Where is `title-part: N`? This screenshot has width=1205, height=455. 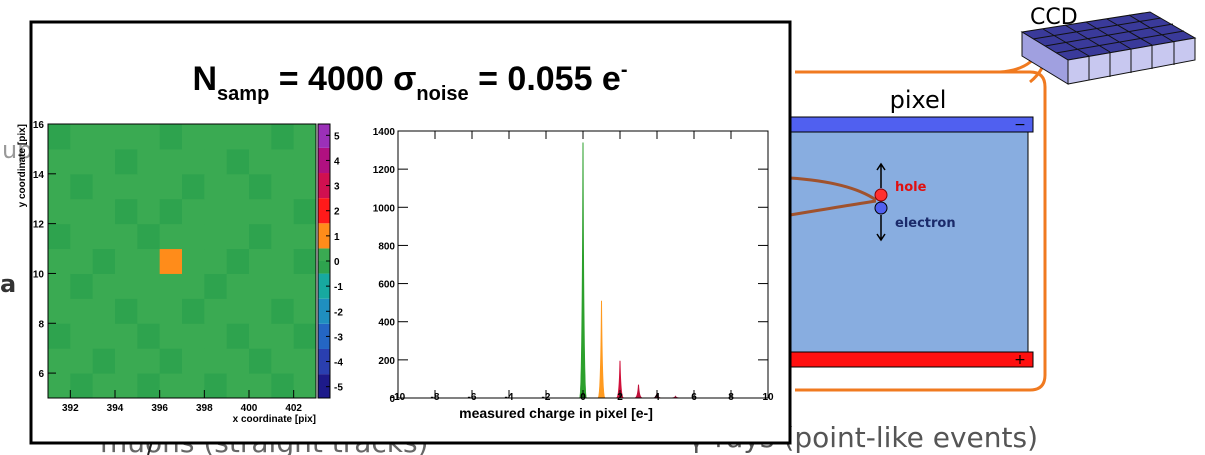 title-part: N is located at coordinates (204, 79).